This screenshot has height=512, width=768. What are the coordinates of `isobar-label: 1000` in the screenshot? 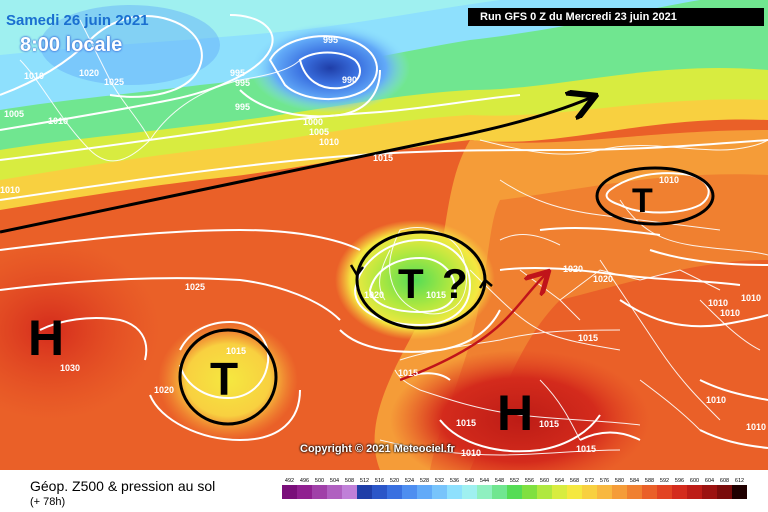 It's located at (313, 122).